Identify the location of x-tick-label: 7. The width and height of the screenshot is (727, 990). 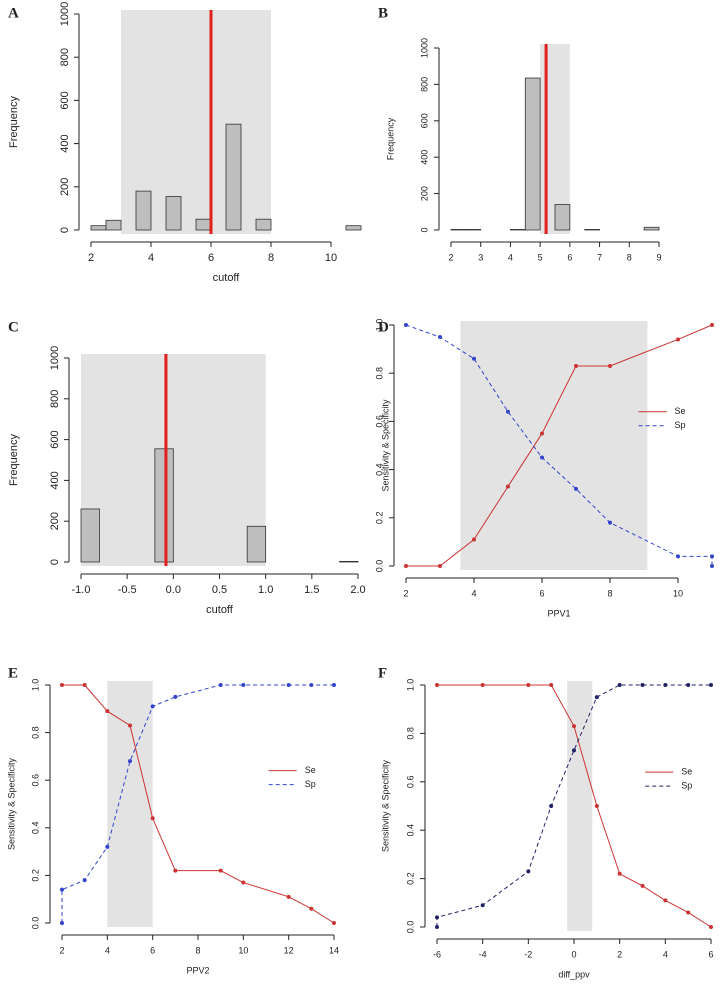
(599, 257).